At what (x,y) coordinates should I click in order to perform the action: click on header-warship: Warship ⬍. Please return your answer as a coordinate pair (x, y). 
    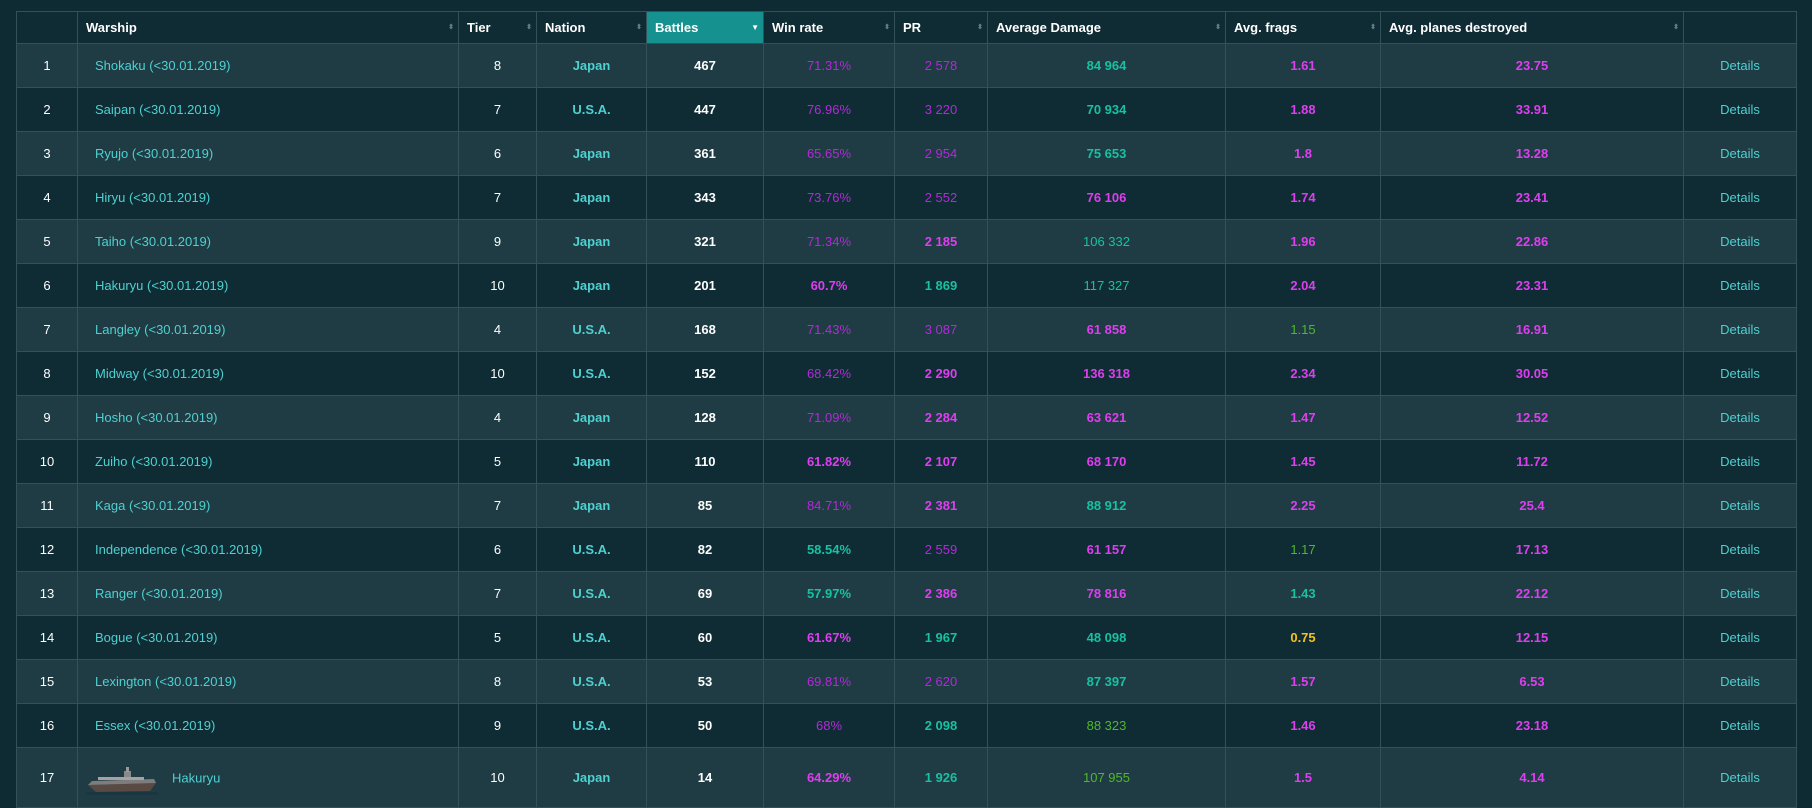
    Looking at the image, I should click on (268, 27).